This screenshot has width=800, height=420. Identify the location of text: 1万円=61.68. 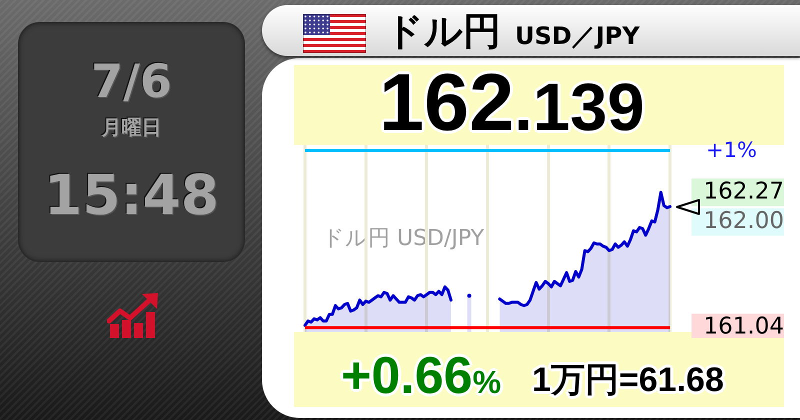
(628, 380).